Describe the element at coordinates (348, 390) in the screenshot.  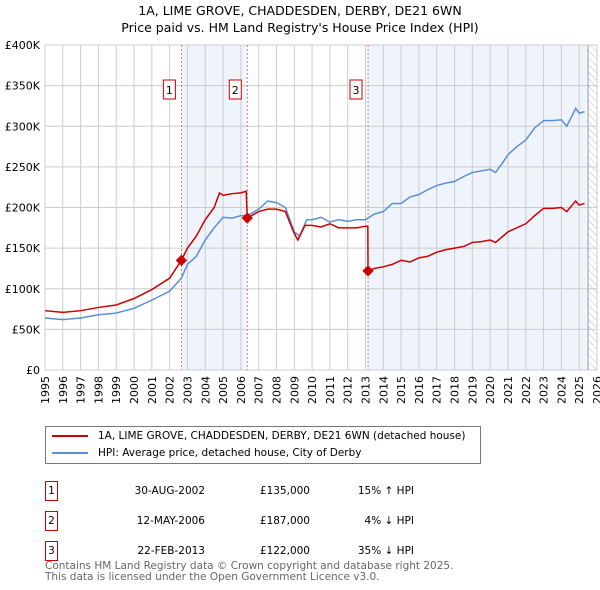
I see `x-tick-label: 2012` at that location.